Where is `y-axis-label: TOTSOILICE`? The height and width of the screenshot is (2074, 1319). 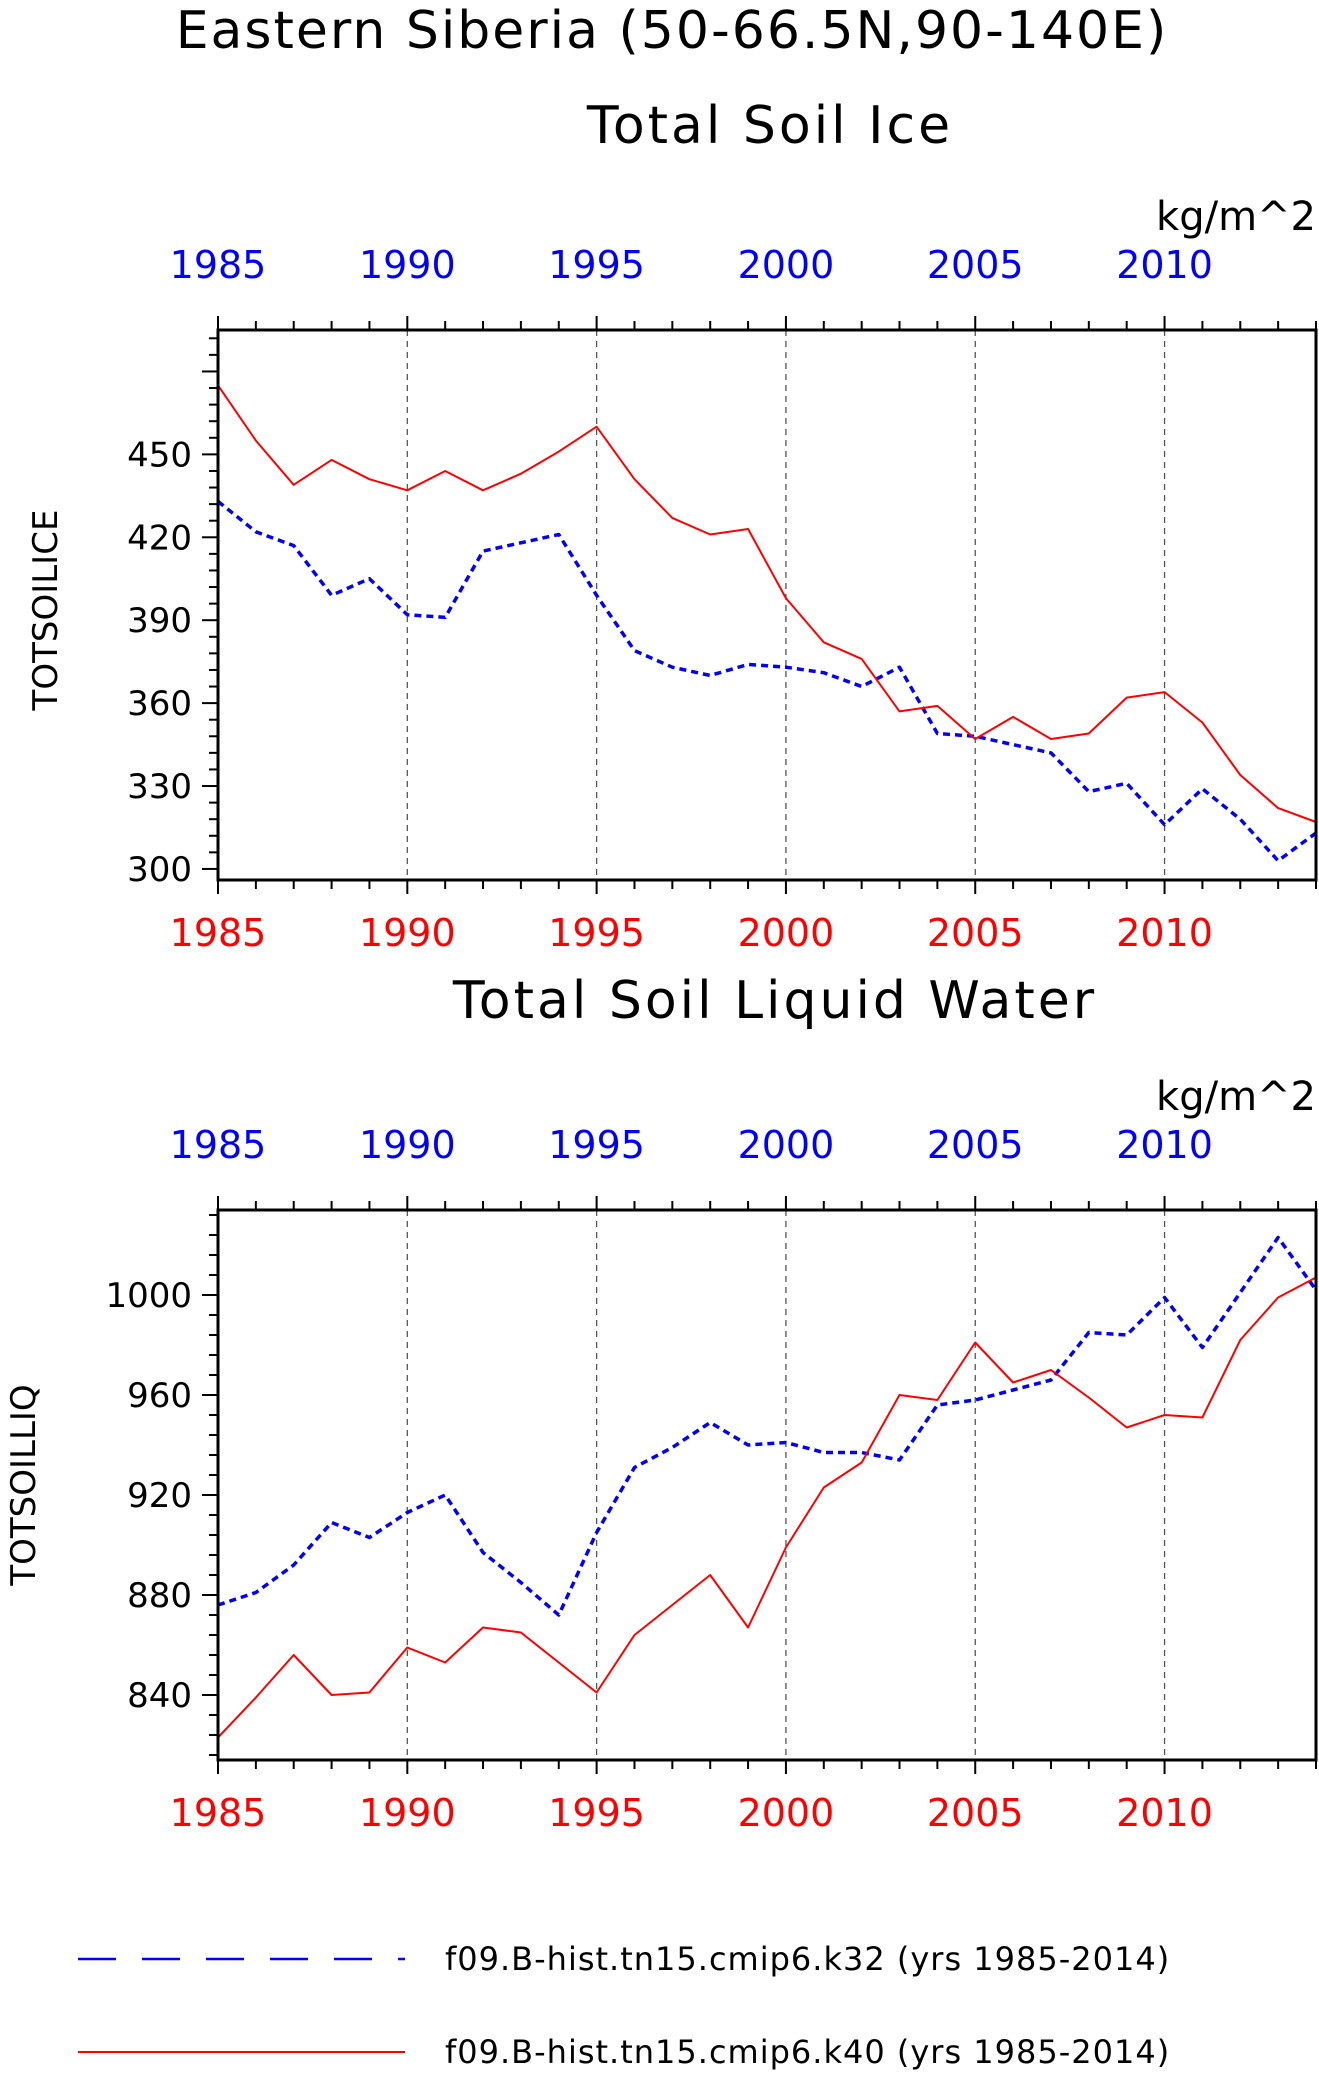 y-axis-label: TOTSOILICE is located at coordinates (46, 611).